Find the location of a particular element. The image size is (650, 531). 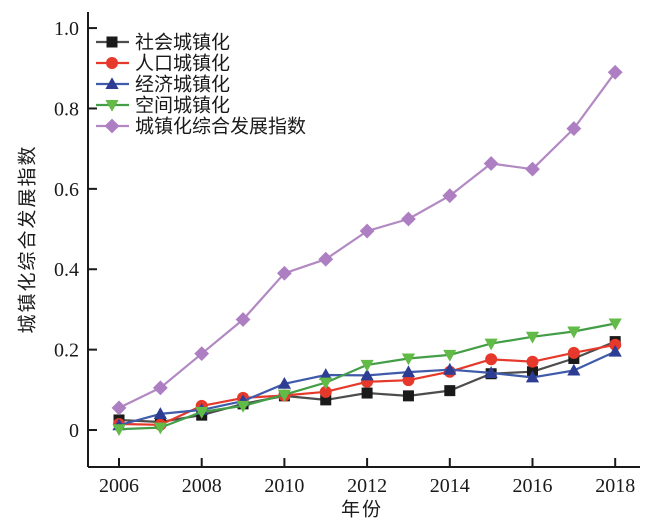

legend-label: 空间城镇化 is located at coordinates (182, 106).